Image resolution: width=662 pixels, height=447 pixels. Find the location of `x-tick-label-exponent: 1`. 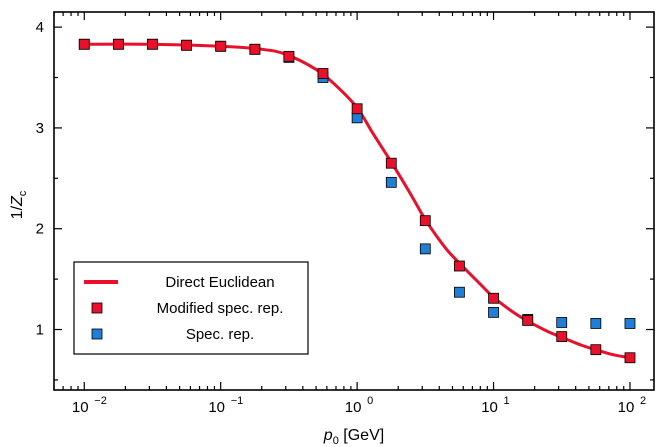

x-tick-label-exponent: 1 is located at coordinates (507, 401).